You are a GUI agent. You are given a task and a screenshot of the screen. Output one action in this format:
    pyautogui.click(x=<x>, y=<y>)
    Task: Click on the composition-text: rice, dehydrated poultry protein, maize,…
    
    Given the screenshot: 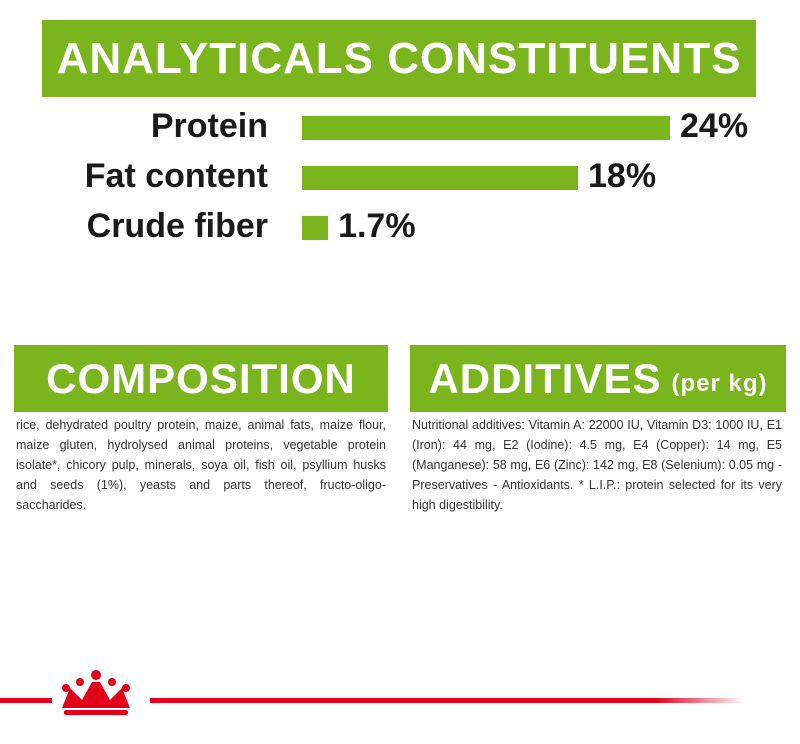 What is the action you would take?
    pyautogui.click(x=201, y=465)
    